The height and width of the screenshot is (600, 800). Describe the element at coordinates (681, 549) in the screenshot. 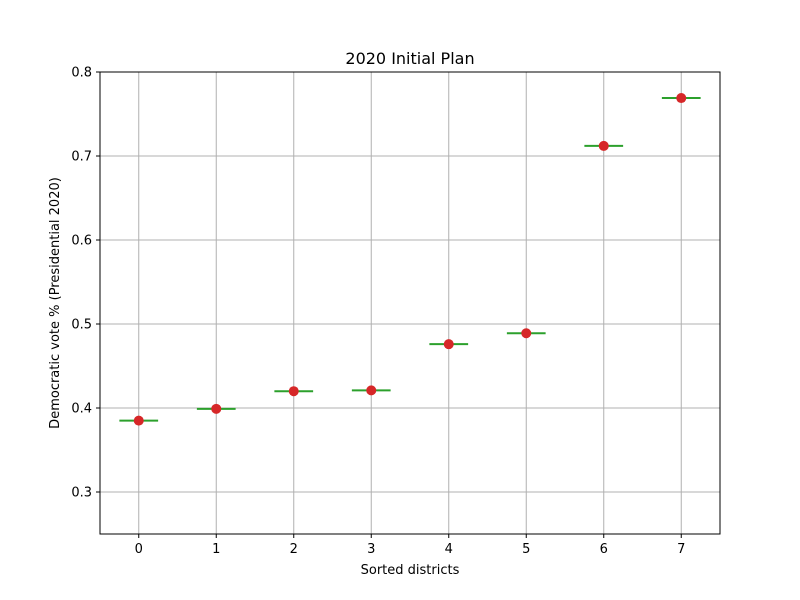

I see `x-tick-label: 7` at that location.